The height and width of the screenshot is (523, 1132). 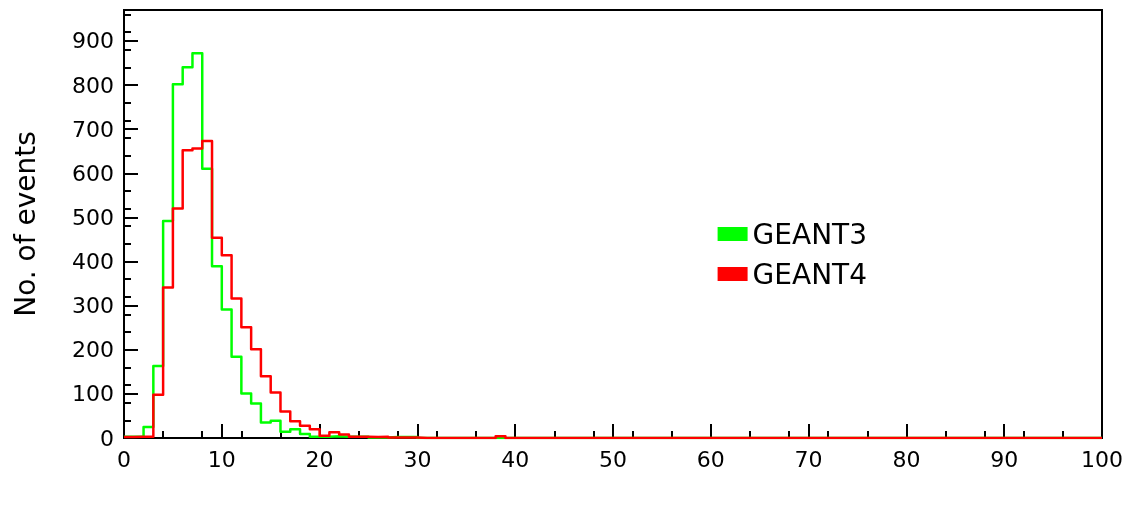 What do you see at coordinates (25, 224) in the screenshot?
I see `y-axis-title: No. of events` at bounding box center [25, 224].